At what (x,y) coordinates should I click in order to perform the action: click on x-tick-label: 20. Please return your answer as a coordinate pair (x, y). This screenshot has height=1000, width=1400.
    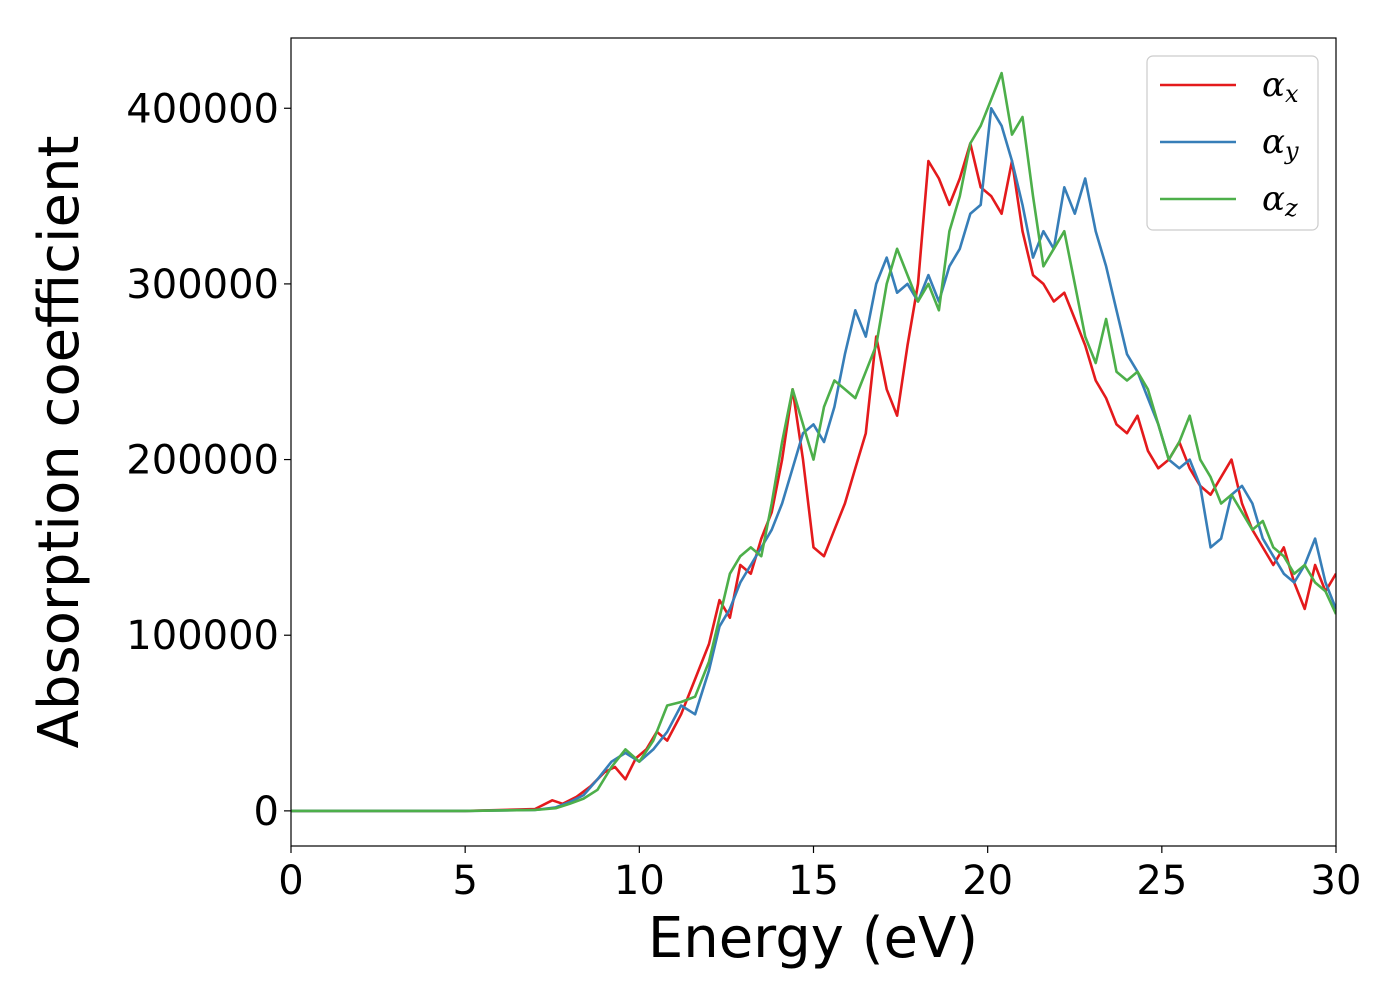
    Looking at the image, I should click on (987, 881).